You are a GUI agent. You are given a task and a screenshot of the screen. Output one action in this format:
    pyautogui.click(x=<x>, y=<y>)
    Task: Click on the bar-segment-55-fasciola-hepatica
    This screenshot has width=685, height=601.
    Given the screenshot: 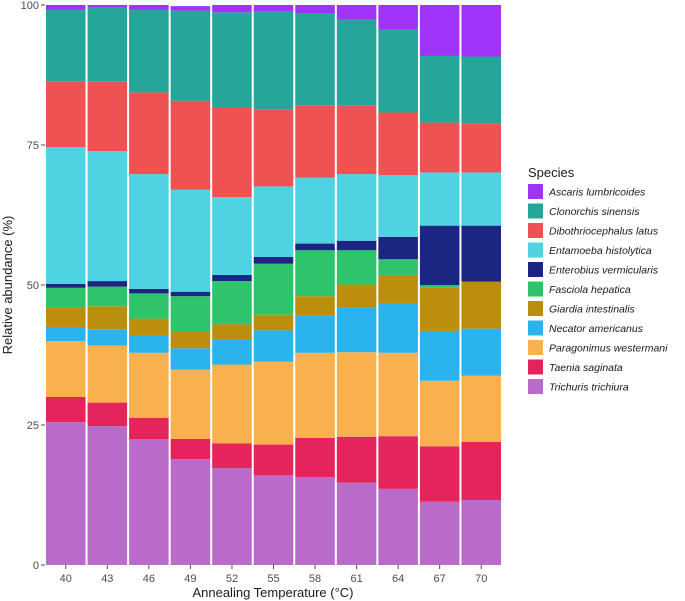 What is the action you would take?
    pyautogui.click(x=273, y=289)
    